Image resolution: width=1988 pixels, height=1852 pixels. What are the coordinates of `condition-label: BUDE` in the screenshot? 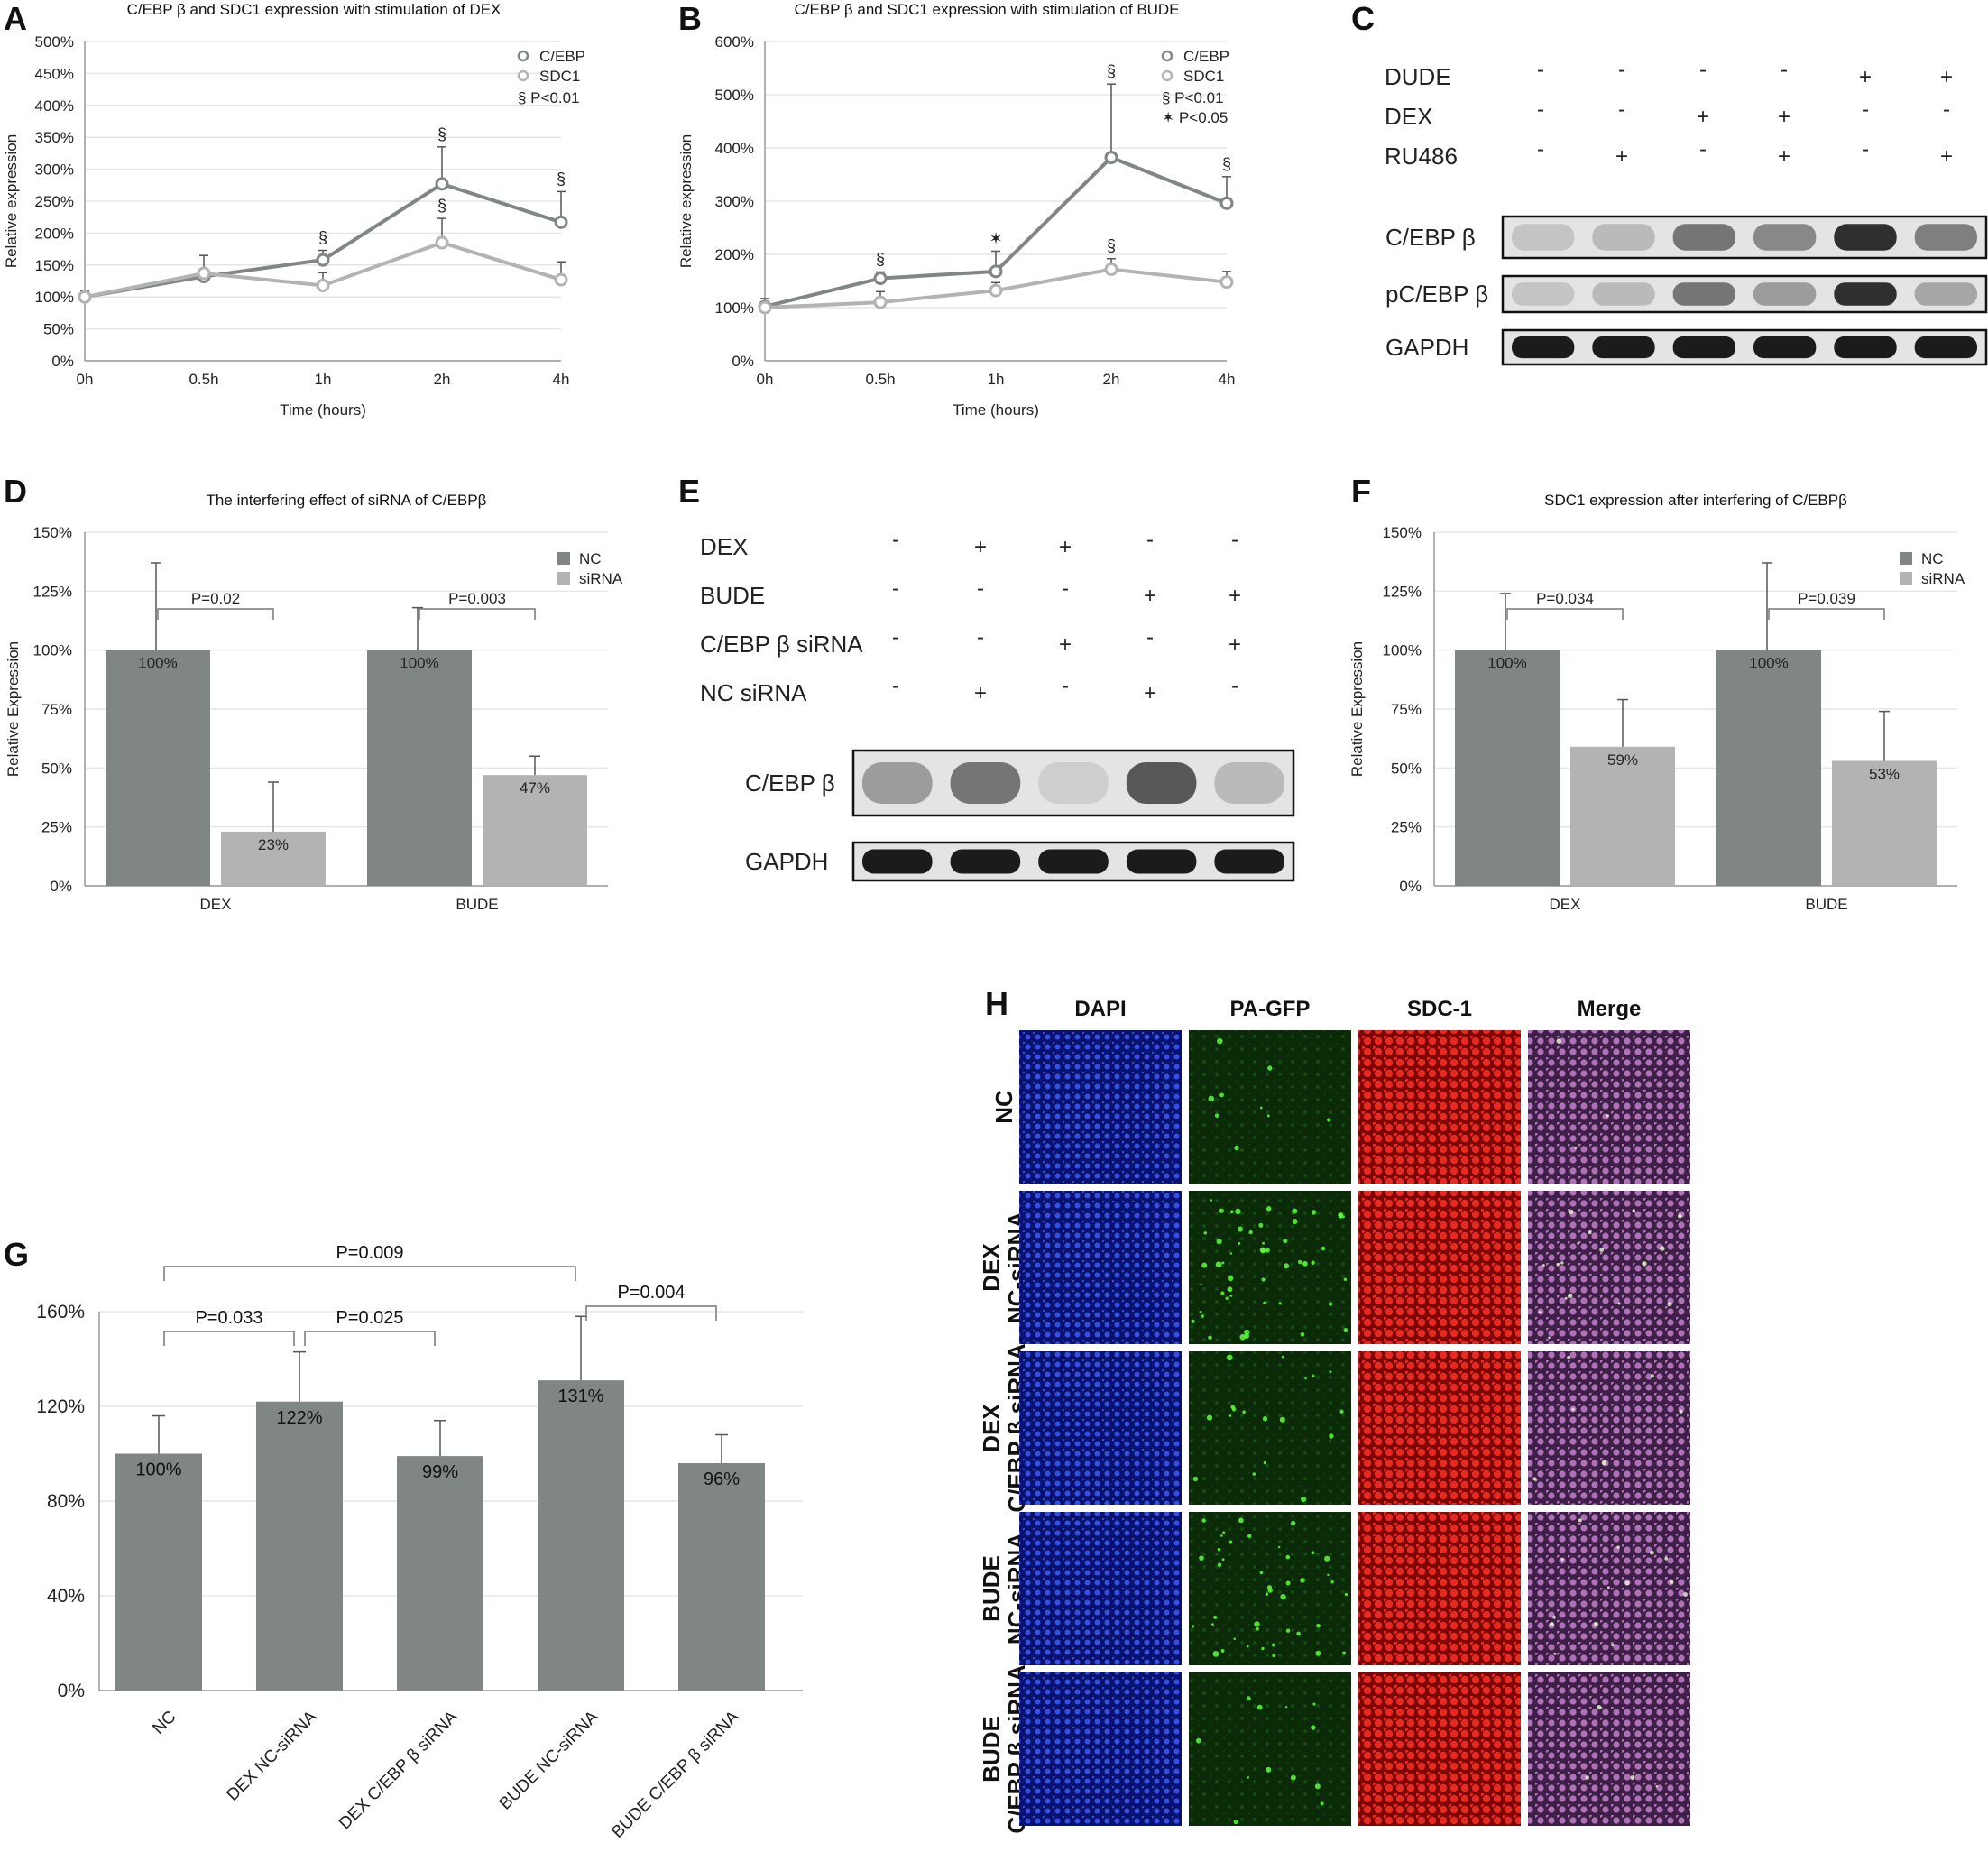 It's located at (732, 595).